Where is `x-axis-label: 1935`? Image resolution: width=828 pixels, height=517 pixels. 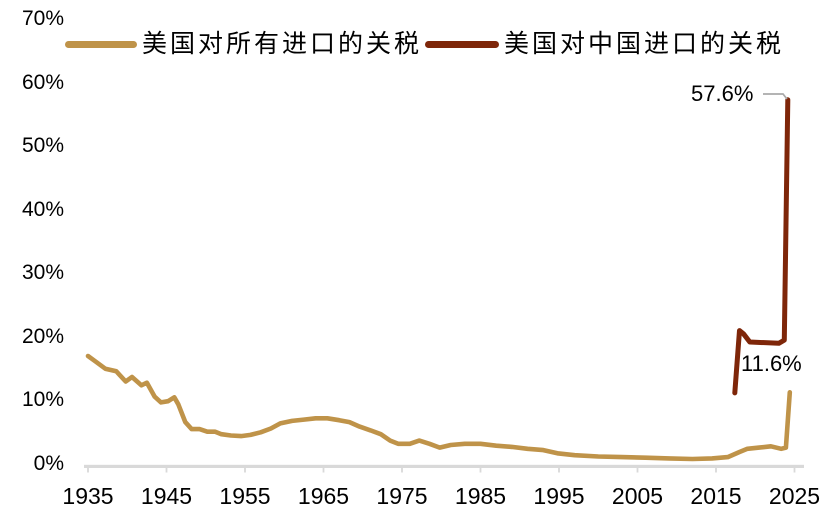 x-axis-label: 1935 is located at coordinates (88, 496).